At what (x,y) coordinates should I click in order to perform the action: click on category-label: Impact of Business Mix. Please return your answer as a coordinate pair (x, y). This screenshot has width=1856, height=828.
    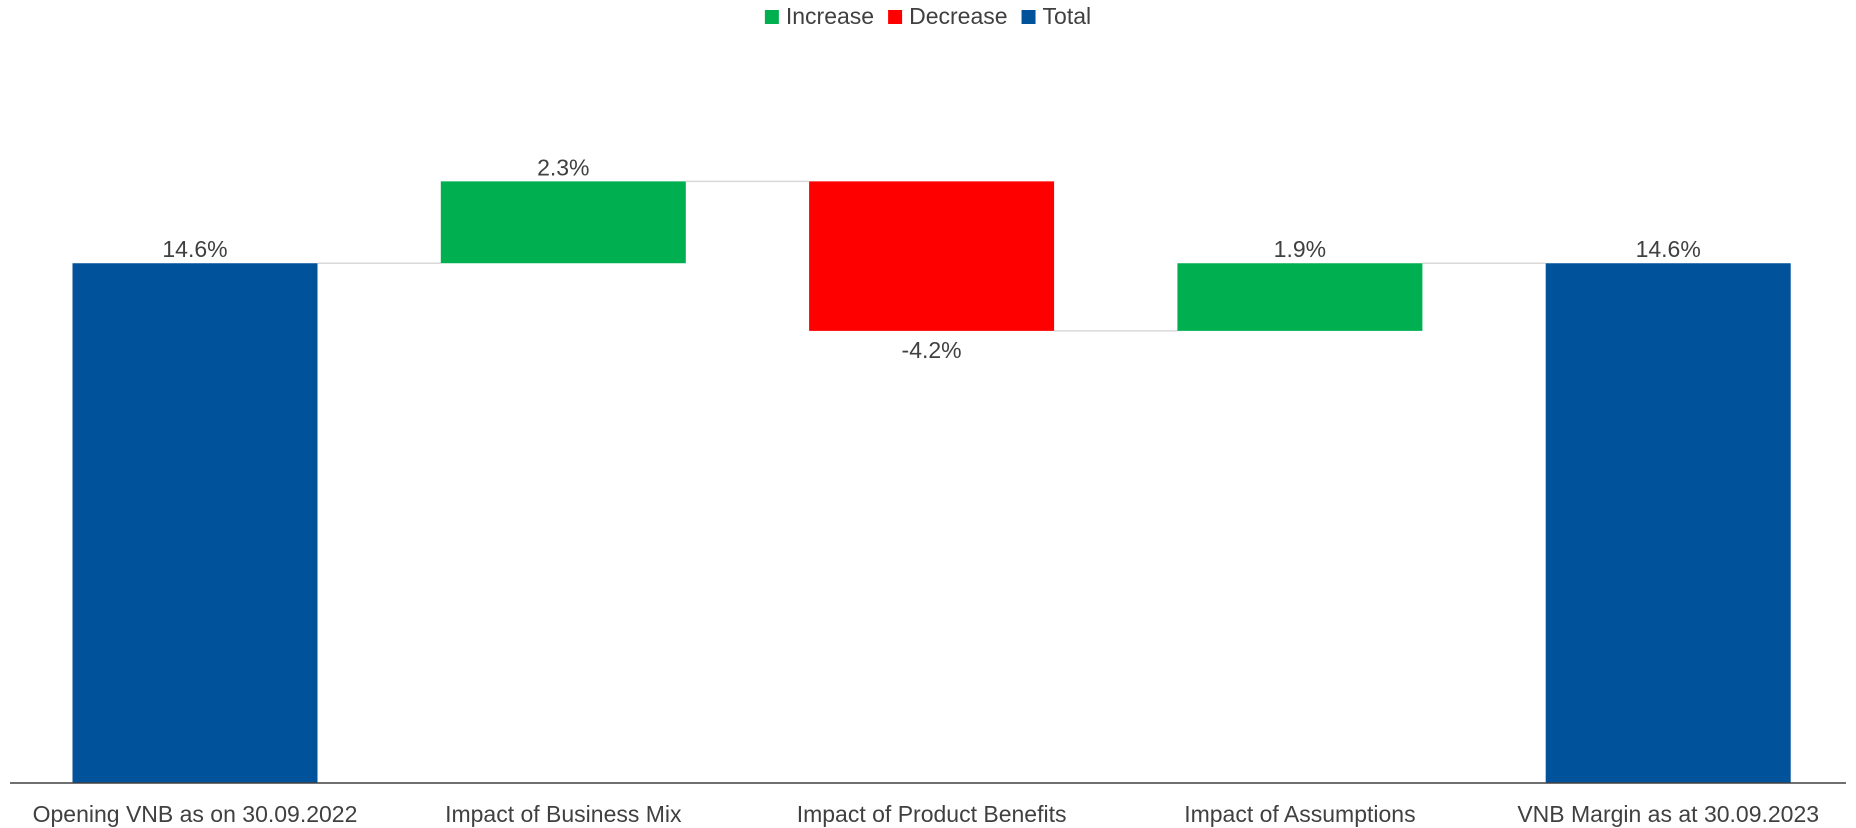
    Looking at the image, I should click on (563, 814).